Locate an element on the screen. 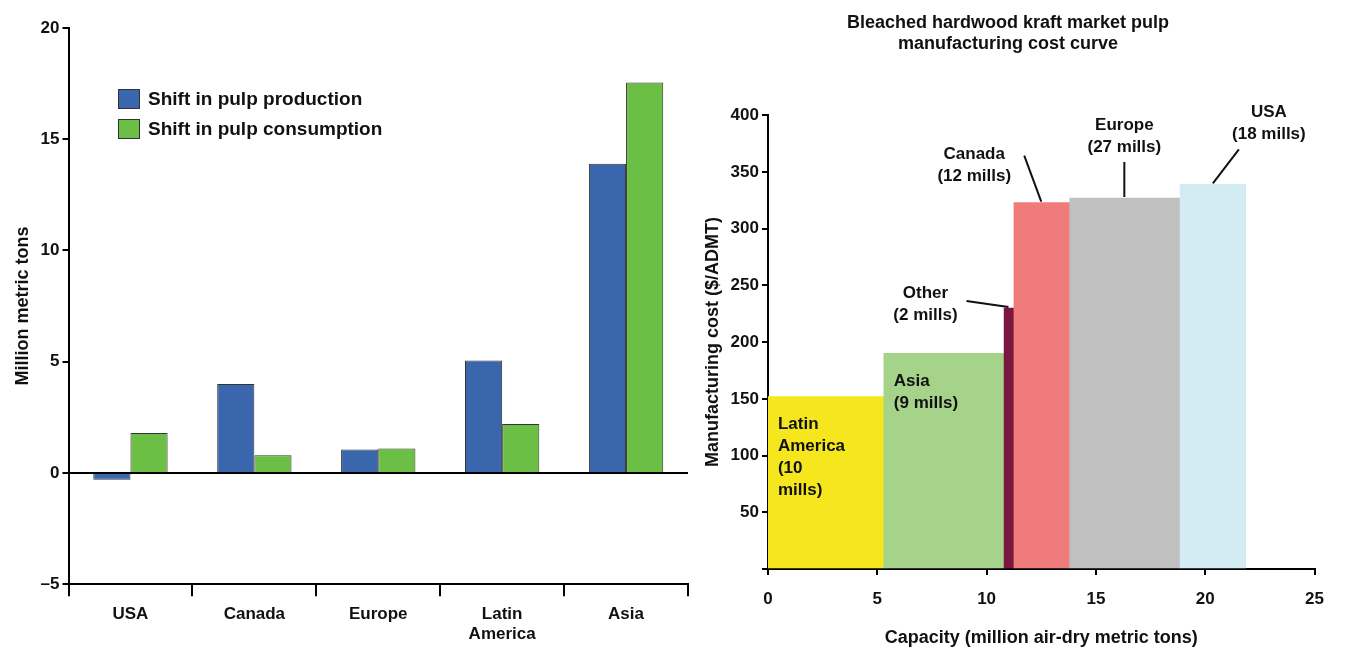 Image resolution: width=1351 pixels, height=658 pixels. y-axis-title: Million metric tons is located at coordinates (21, 306).